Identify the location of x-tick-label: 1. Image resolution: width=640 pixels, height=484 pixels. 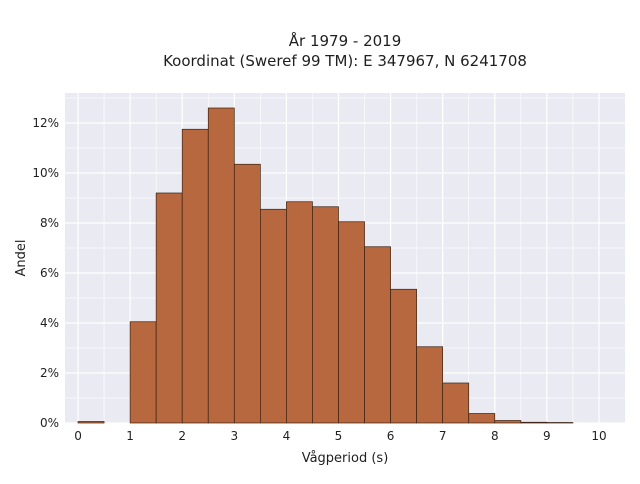
(130, 436).